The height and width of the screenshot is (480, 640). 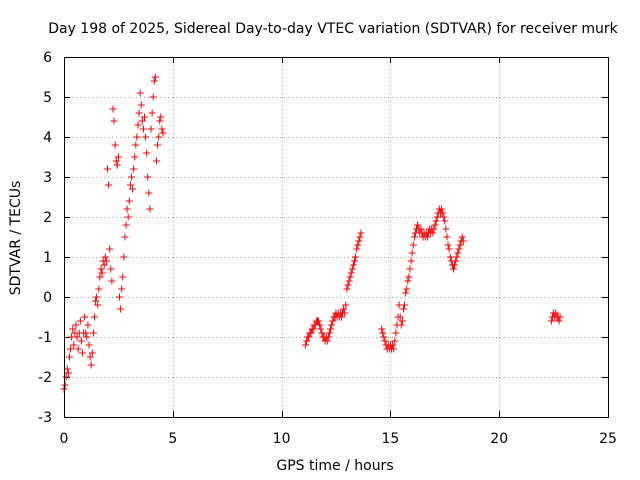 I want to click on y-tick-label: -1, so click(x=45, y=338).